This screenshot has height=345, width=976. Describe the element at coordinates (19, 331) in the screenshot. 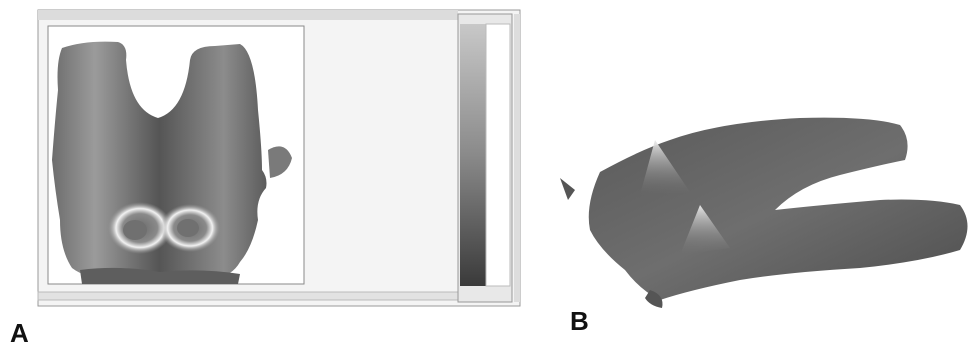

I see `panel-label: A` at that location.